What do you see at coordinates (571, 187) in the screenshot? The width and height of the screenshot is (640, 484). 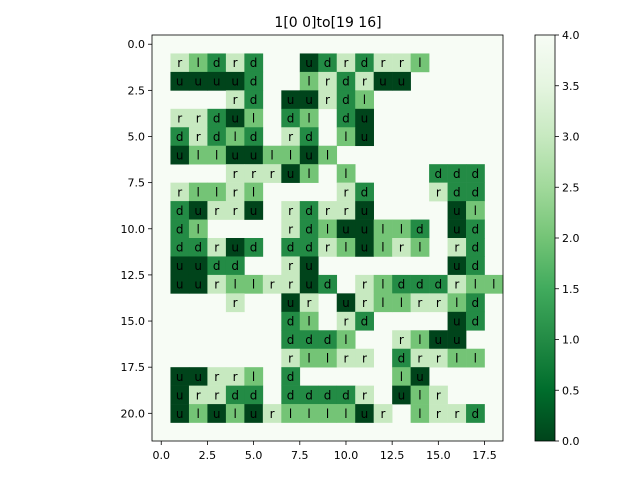 I see `colorbar-tick-label: 2.5` at bounding box center [571, 187].